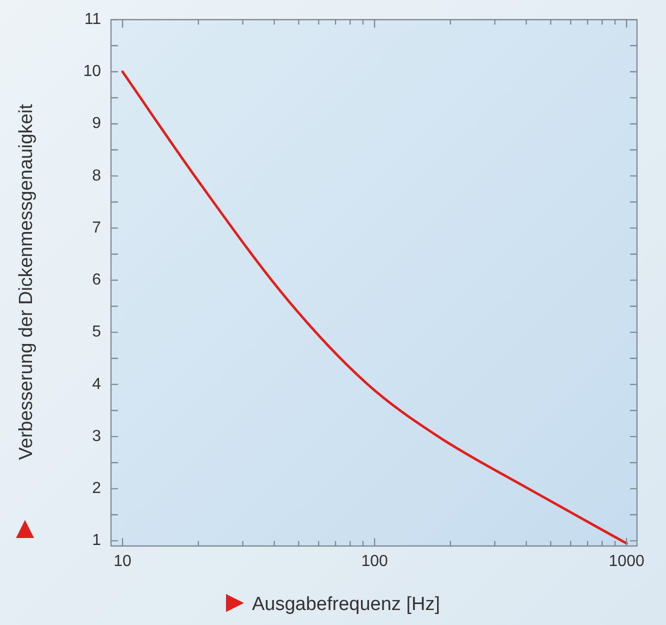 This screenshot has width=666, height=625. Describe the element at coordinates (93, 19) in the screenshot. I see `y-tick-label: 11` at that location.